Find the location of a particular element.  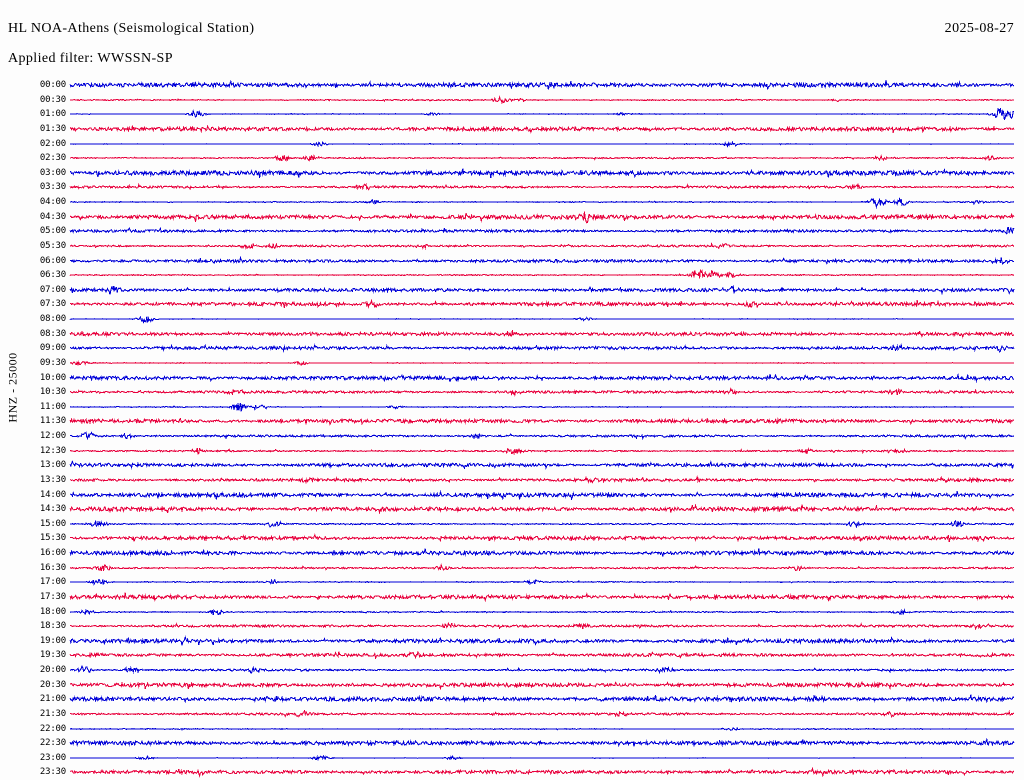

trace-row: 00:30 is located at coordinates (512, 100).